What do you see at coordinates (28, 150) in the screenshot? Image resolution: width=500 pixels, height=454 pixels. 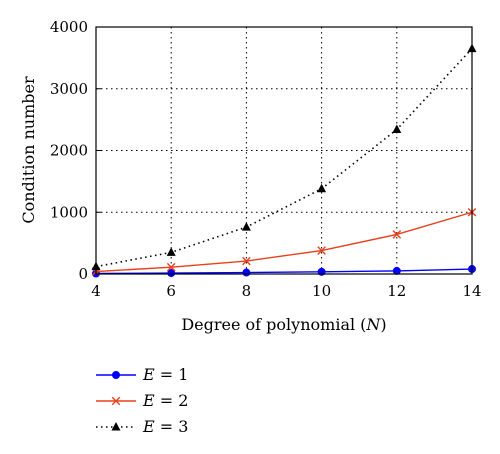 I see `y-axis-label: Condition number` at bounding box center [28, 150].